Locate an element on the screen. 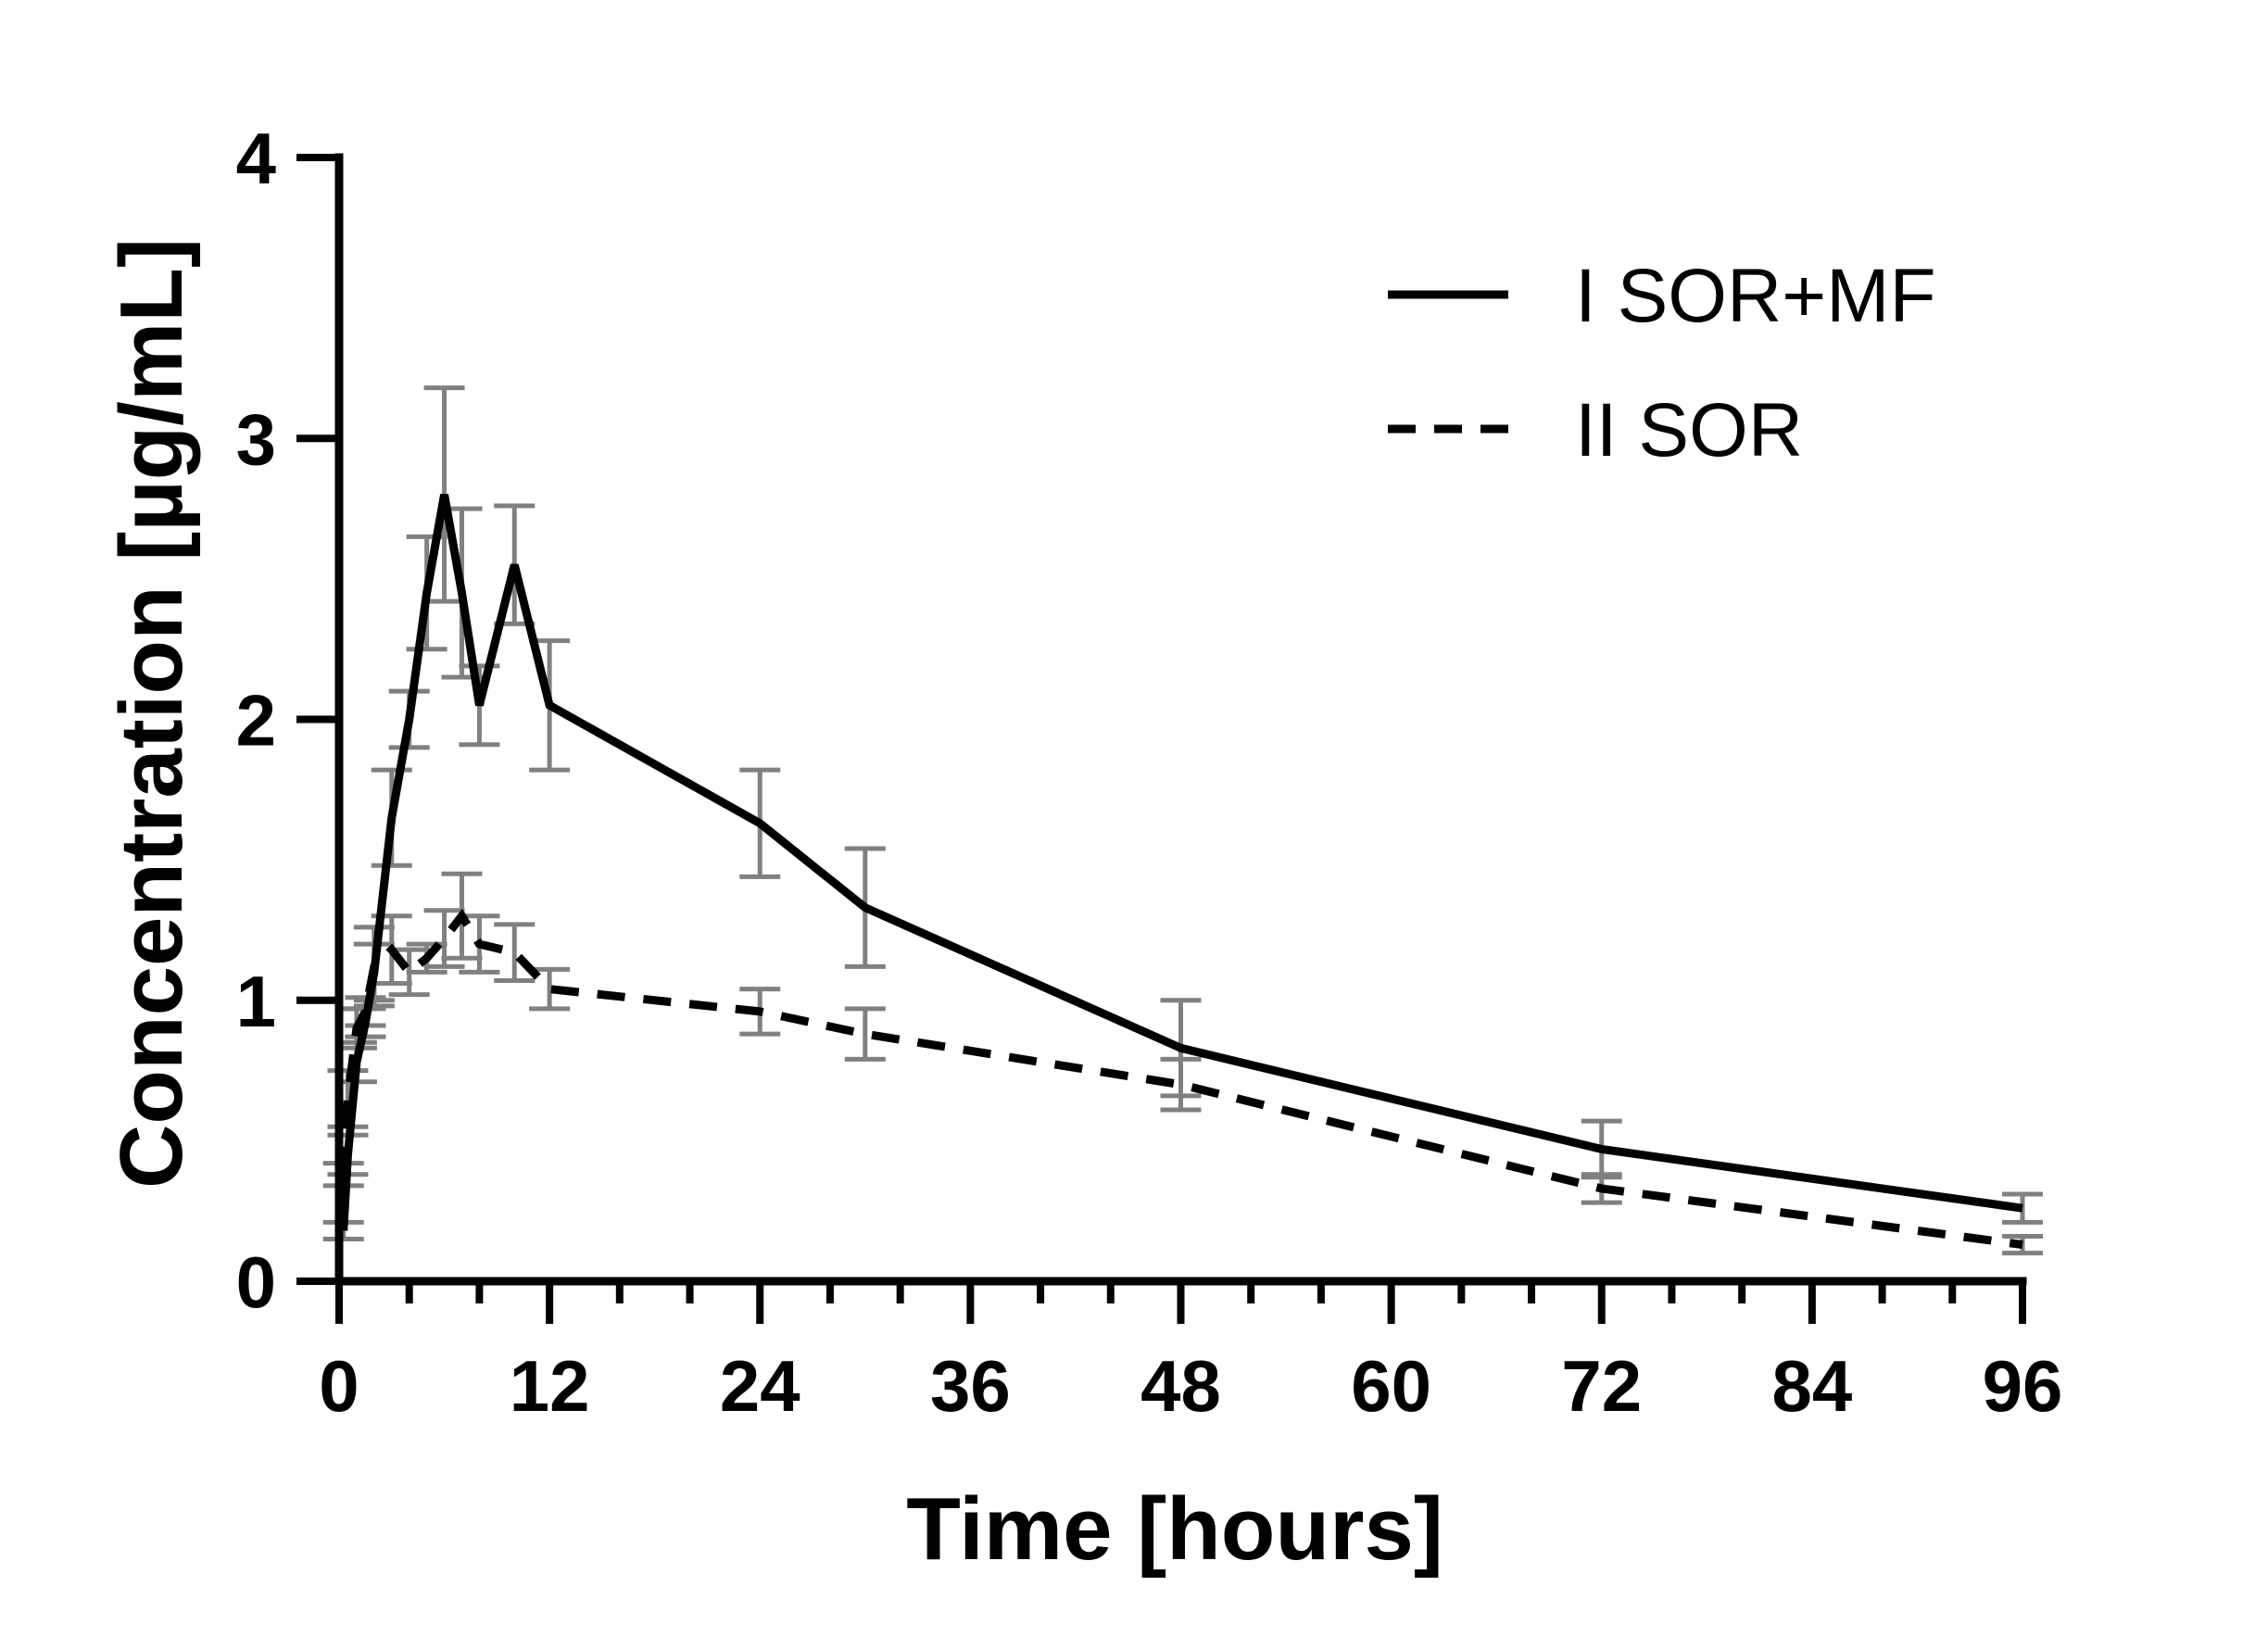 The image size is (2268, 1649). x-tick-label: 96 is located at coordinates (2023, 1386).